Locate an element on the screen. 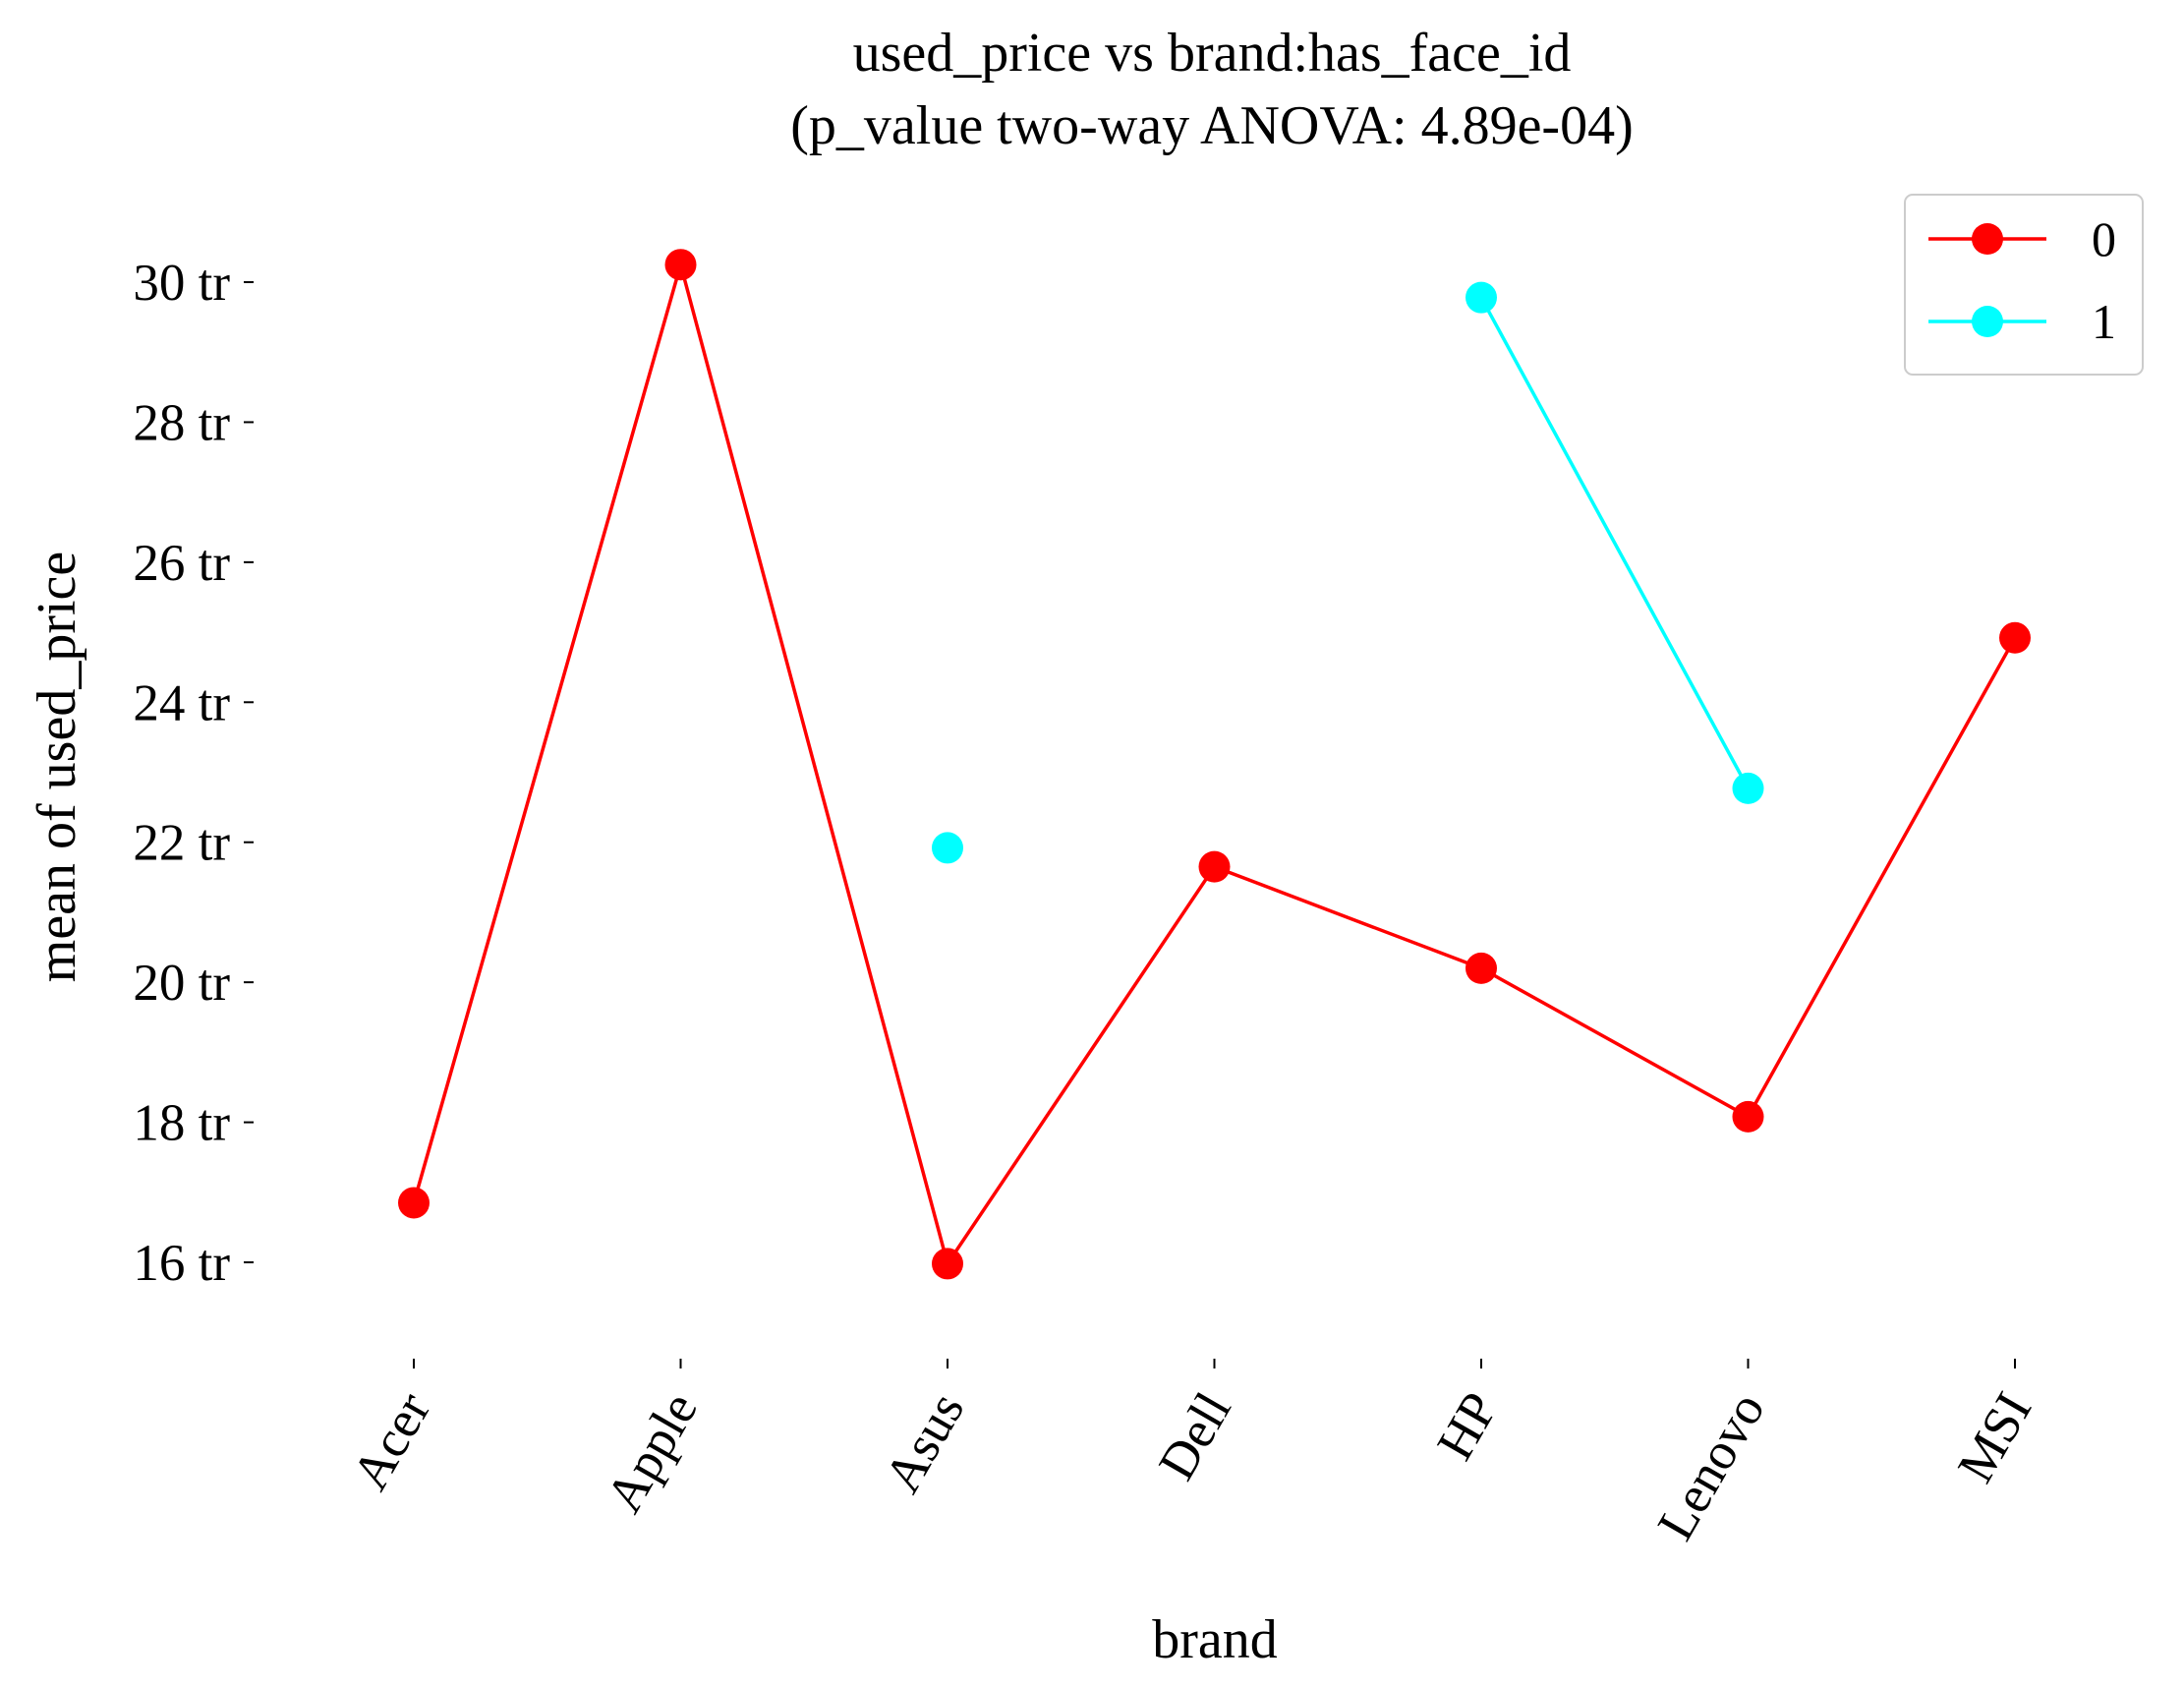 The height and width of the screenshot is (1689, 2184). x-tick-label: MSI is located at coordinates (1994, 1437).